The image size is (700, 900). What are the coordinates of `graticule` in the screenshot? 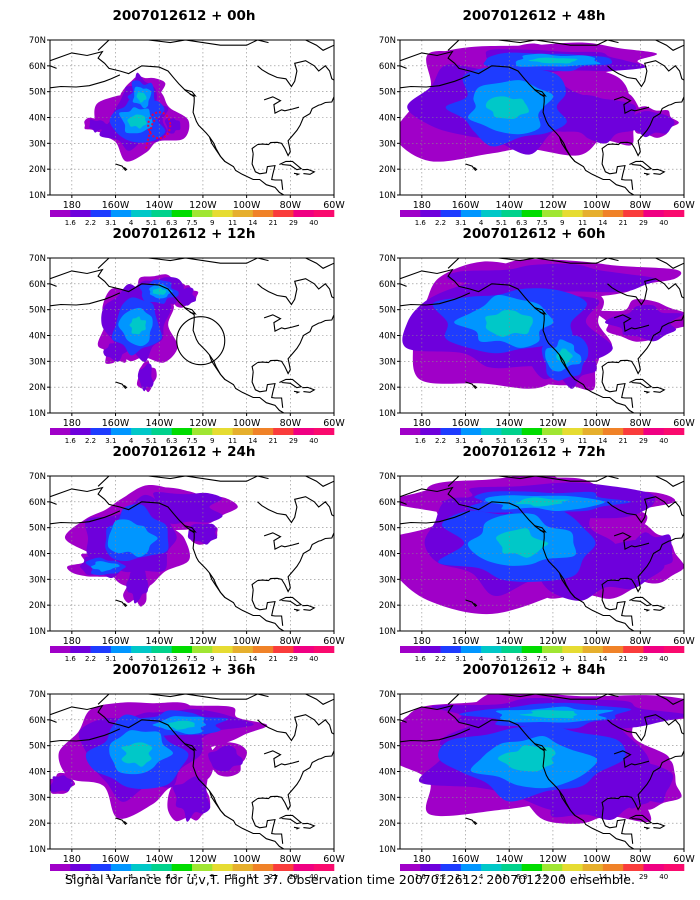 It's located at (542, 117).